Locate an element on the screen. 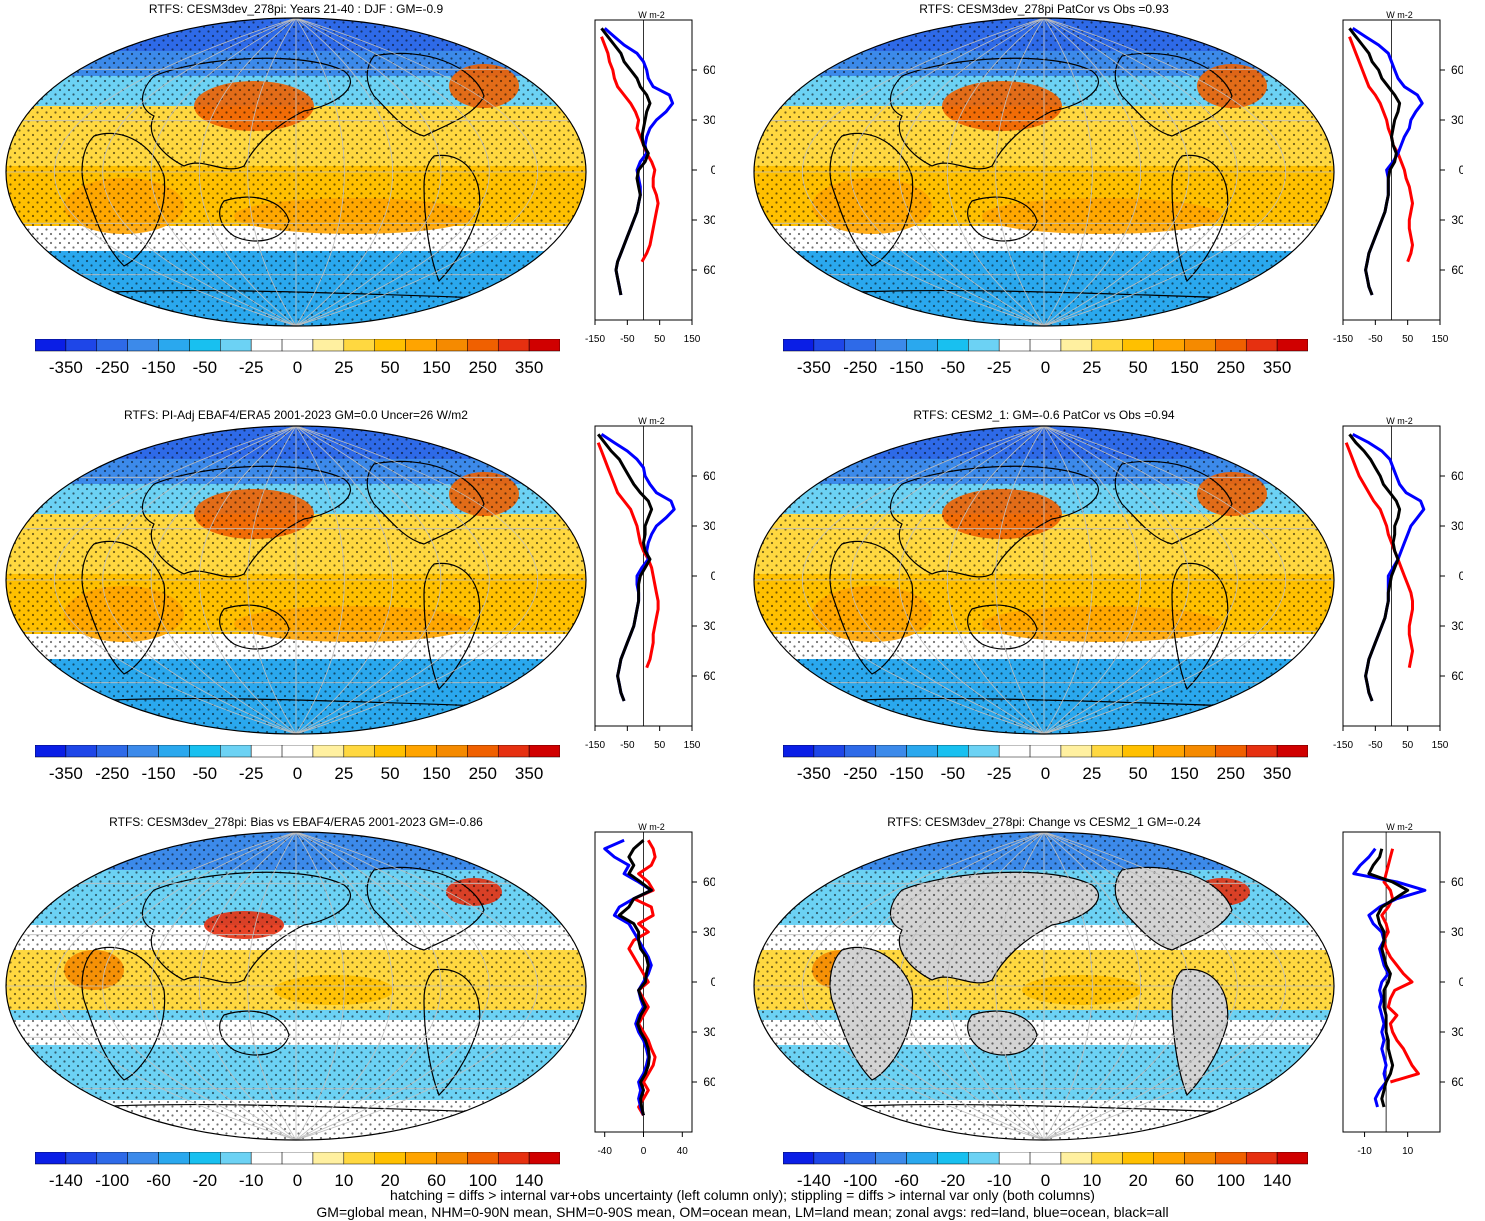 The width and height of the screenshot is (1485, 1221). x-tick-label: 10 is located at coordinates (1408, 1151).